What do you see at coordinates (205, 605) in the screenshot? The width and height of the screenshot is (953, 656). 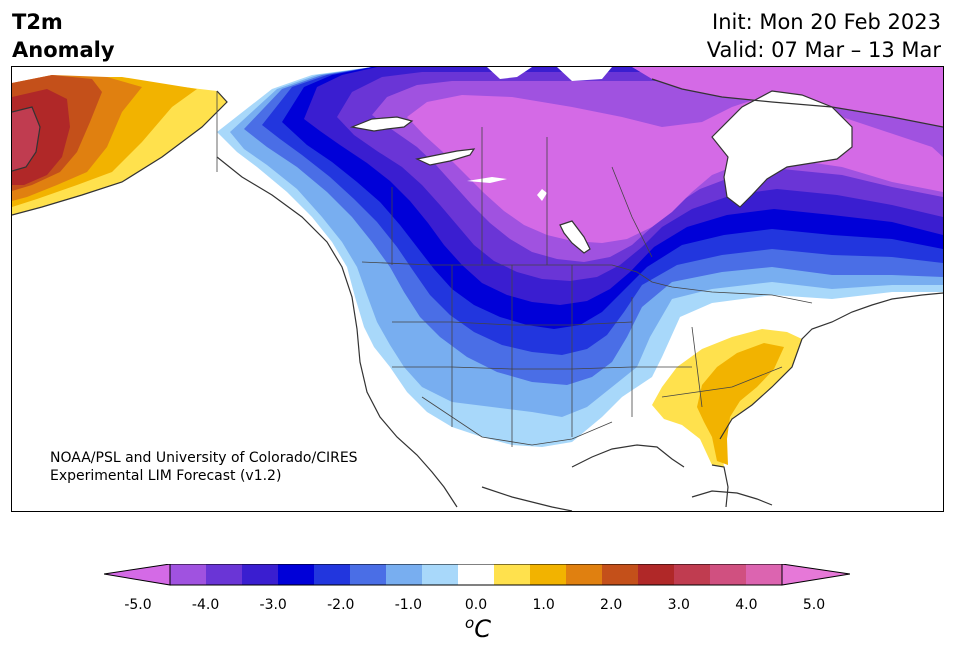 I see `colorbar-tick-label: -4.0` at bounding box center [205, 605].